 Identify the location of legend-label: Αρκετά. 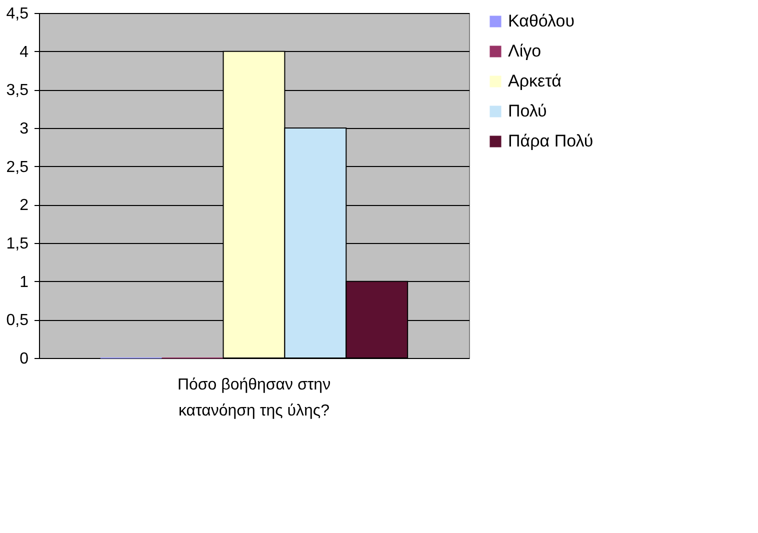
(535, 81).